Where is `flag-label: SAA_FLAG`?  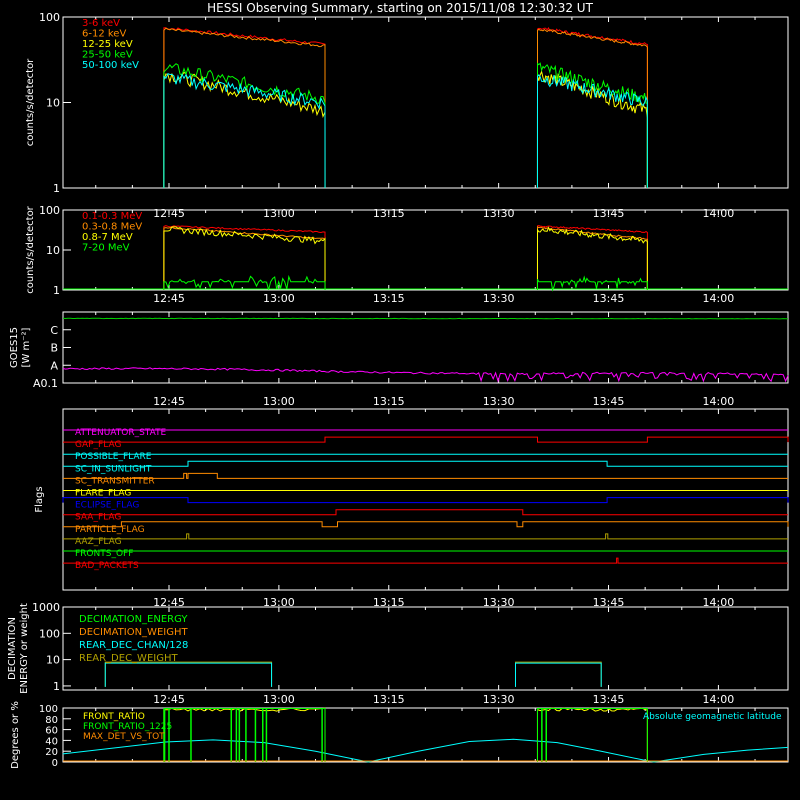 flag-label: SAA_FLAG is located at coordinates (98, 518).